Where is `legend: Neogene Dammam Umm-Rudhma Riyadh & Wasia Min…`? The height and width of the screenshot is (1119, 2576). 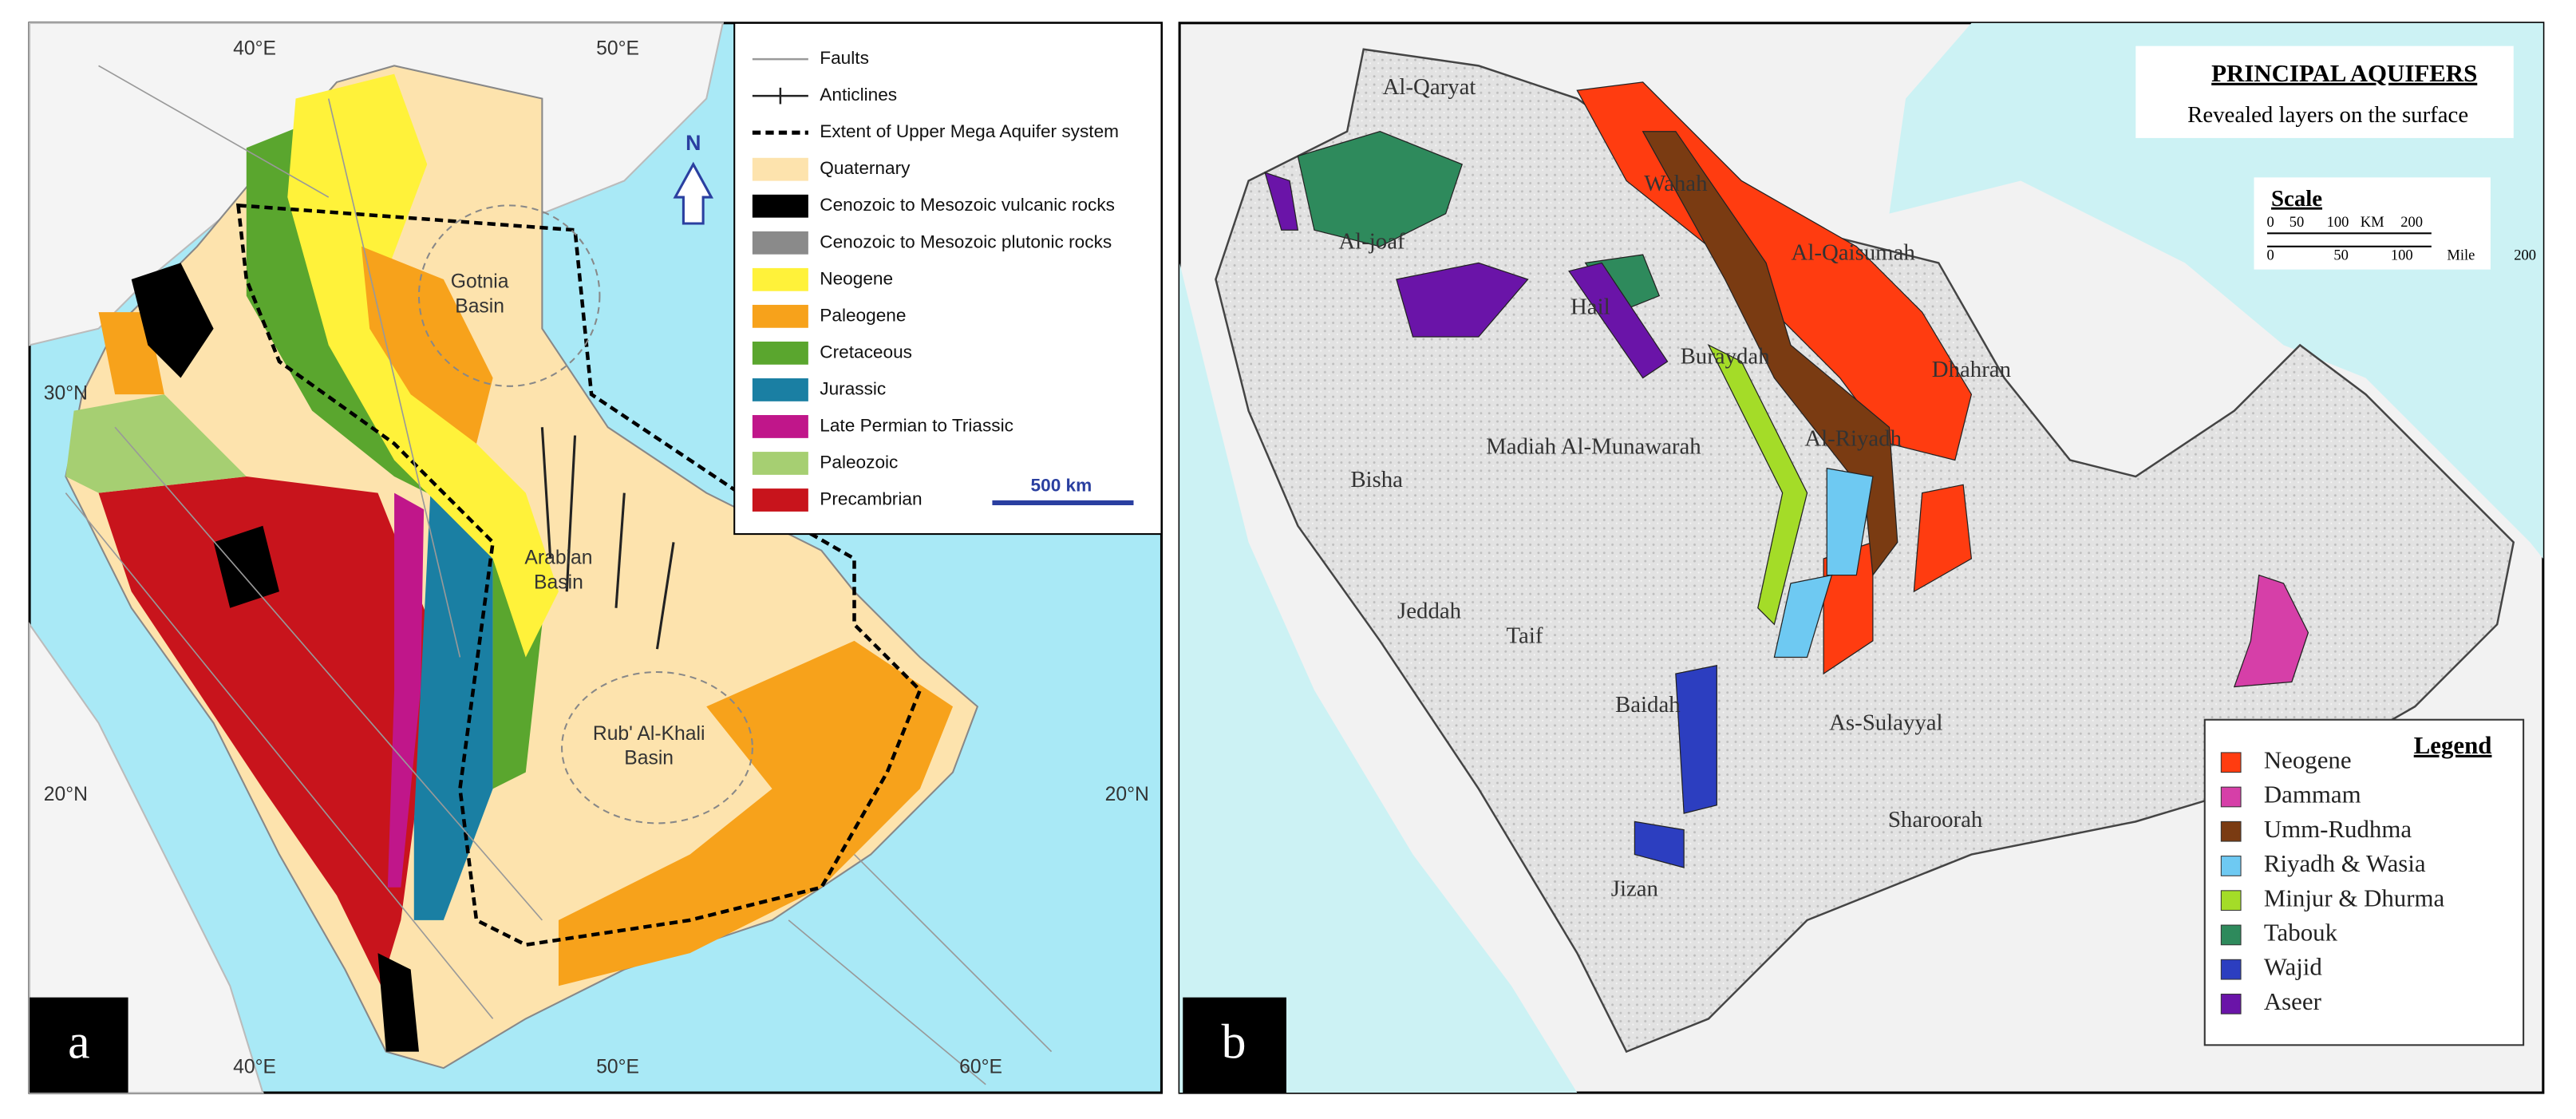 legend: Neogene Dammam Umm-Rudhma Riyadh & Wasia Min… is located at coordinates (2332, 880).